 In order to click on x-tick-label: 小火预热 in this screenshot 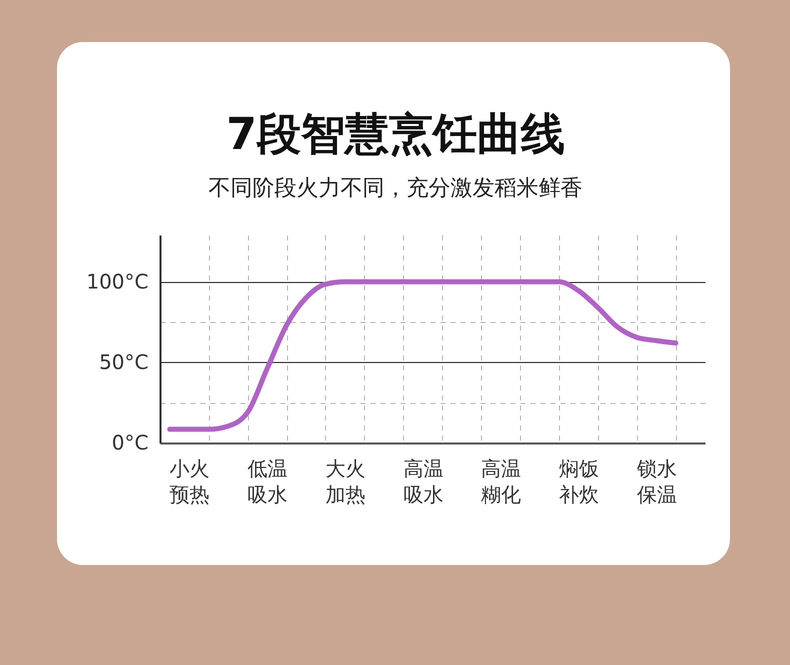, I will do `click(190, 481)`.